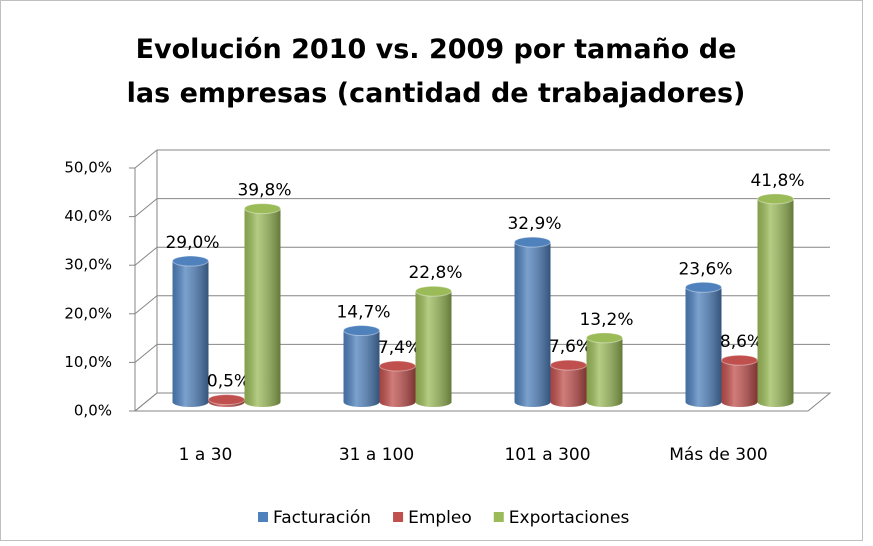 The height and width of the screenshot is (546, 873). I want to click on data-label: 29,0%, so click(192, 243).